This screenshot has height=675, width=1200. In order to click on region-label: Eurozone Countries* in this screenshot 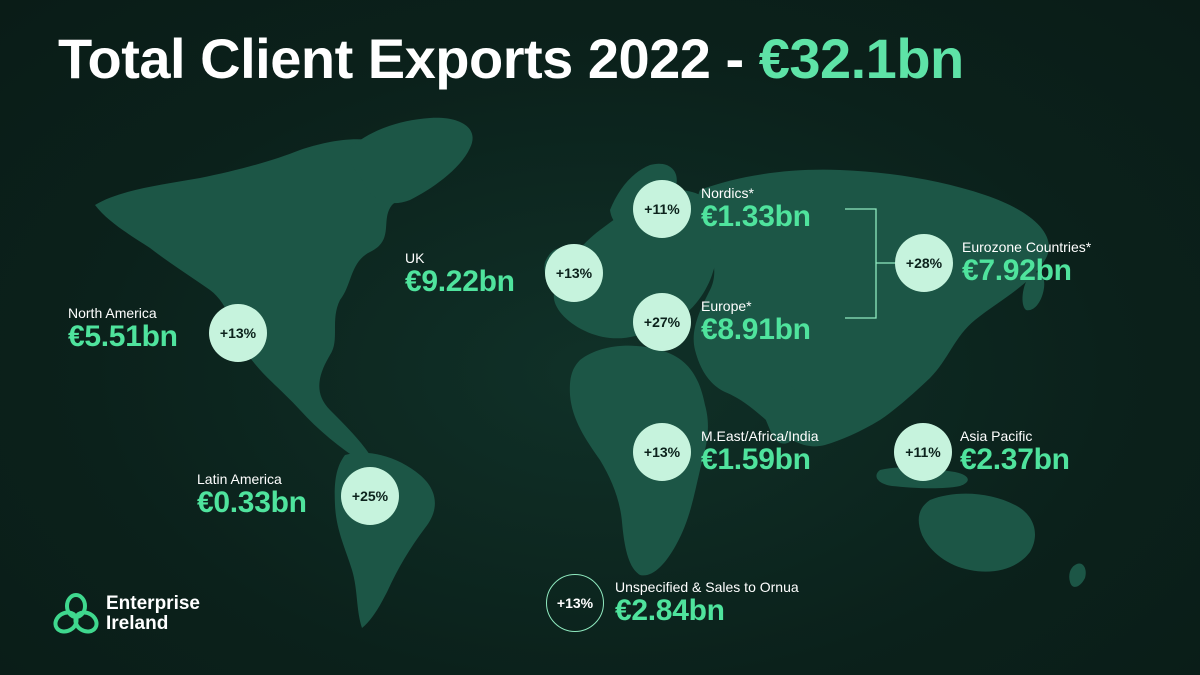, I will do `click(1027, 247)`.